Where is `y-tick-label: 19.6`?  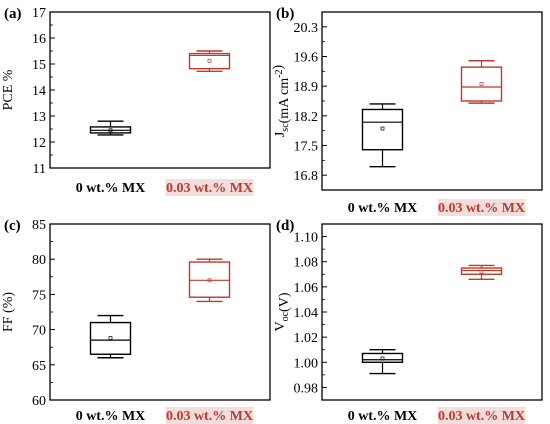 y-tick-label: 19.6 is located at coordinates (306, 58).